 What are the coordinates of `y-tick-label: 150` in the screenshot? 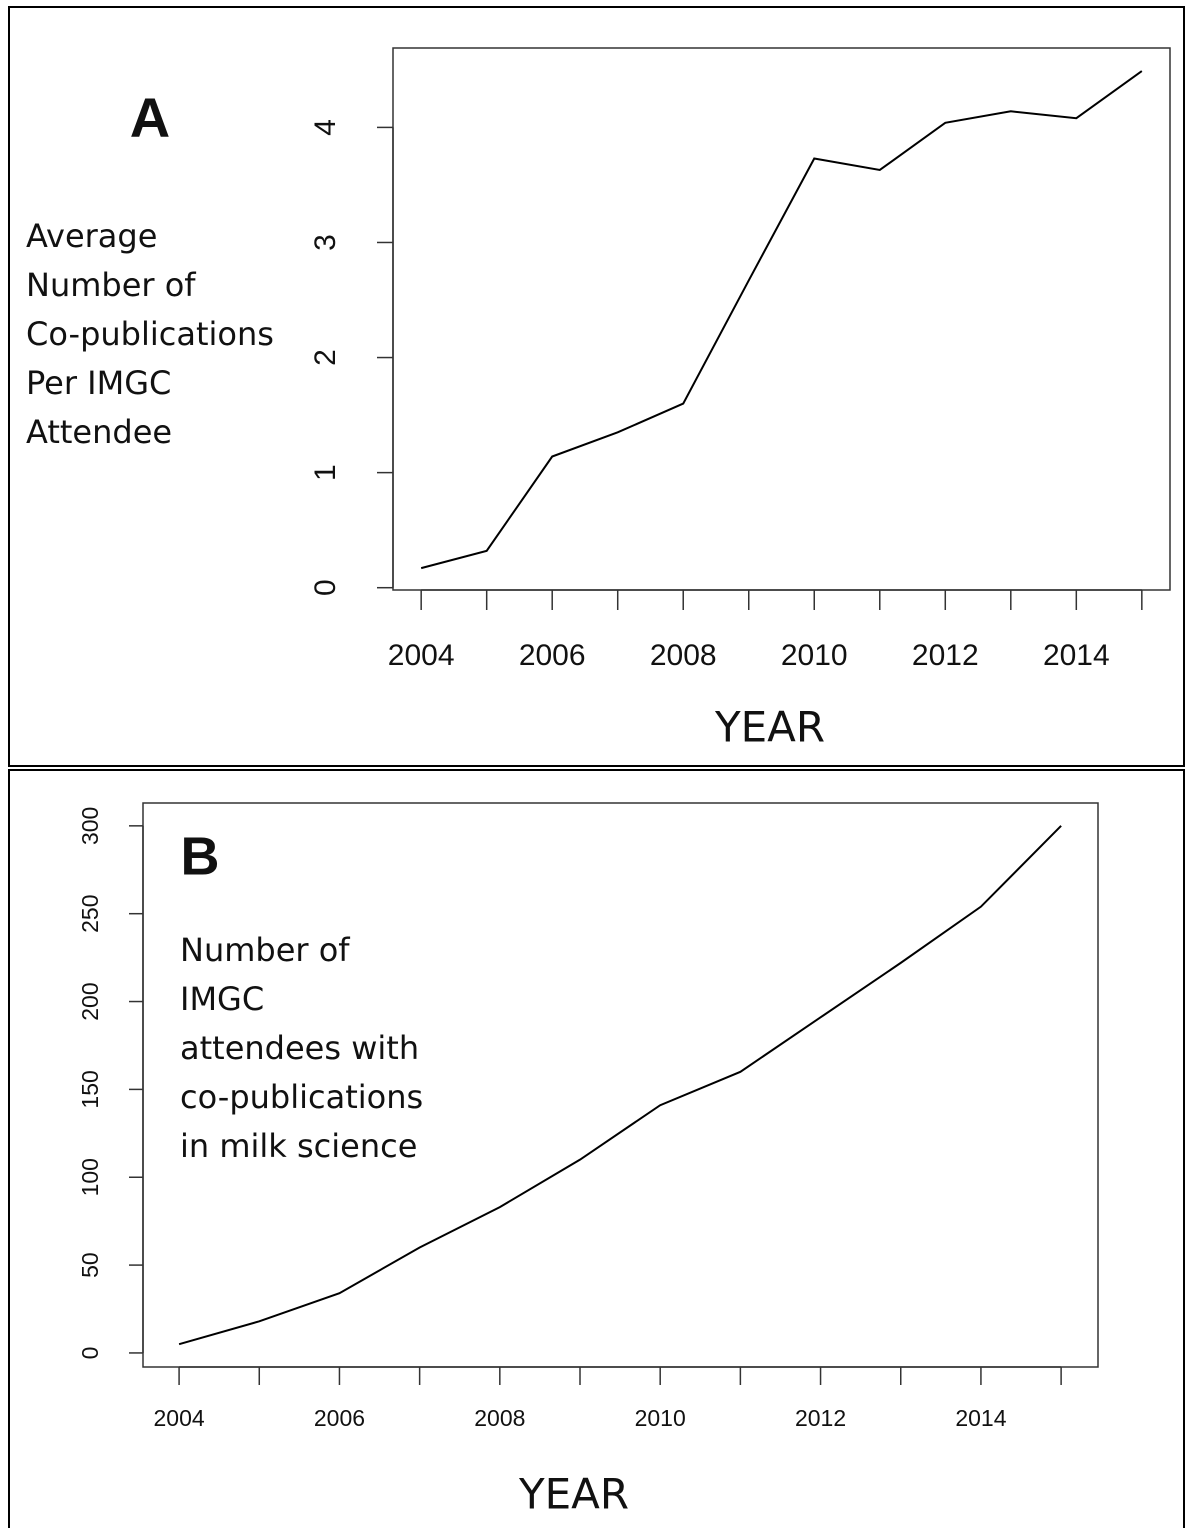 It's located at (90, 1089).